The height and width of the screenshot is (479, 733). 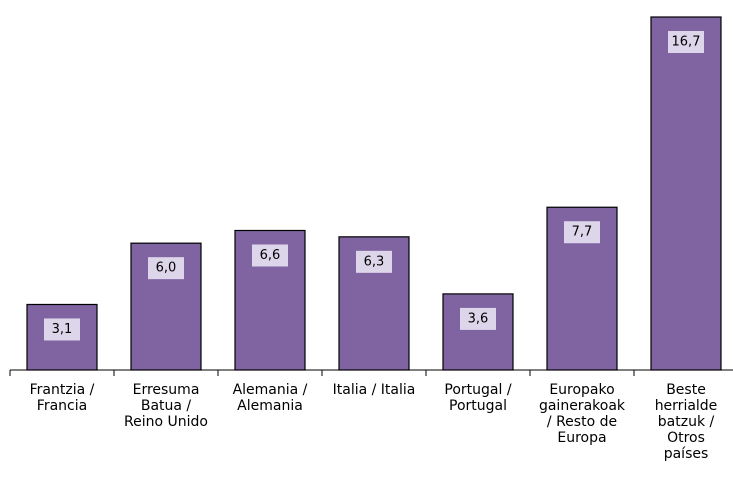 I want to click on x-tick-label: Portugal / Portugal, so click(x=478, y=398).